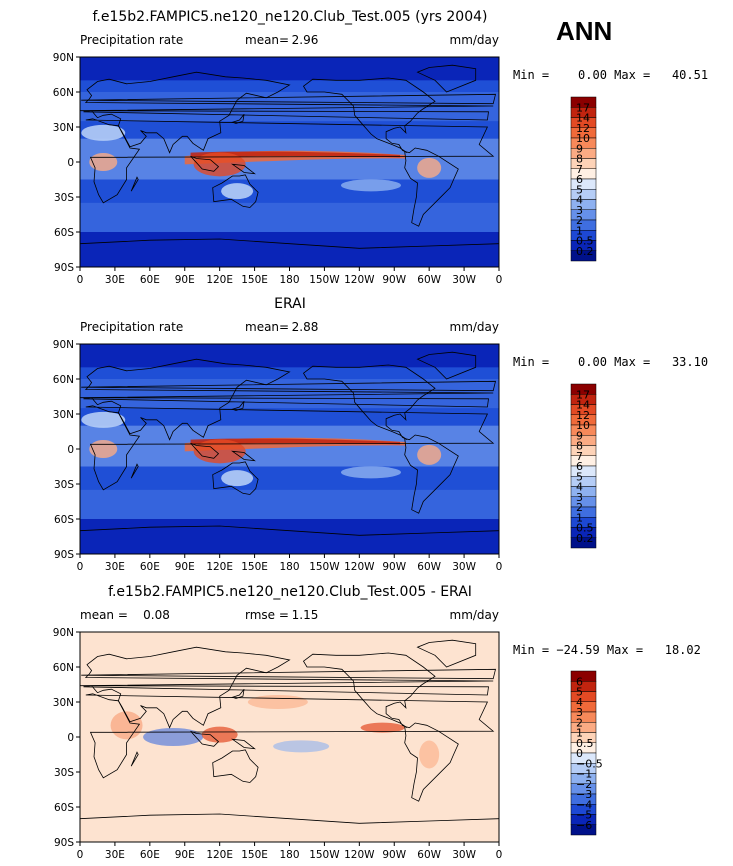 This screenshot has width=733, height=866. I want to click on rmse-label: rmse =, so click(267, 615).